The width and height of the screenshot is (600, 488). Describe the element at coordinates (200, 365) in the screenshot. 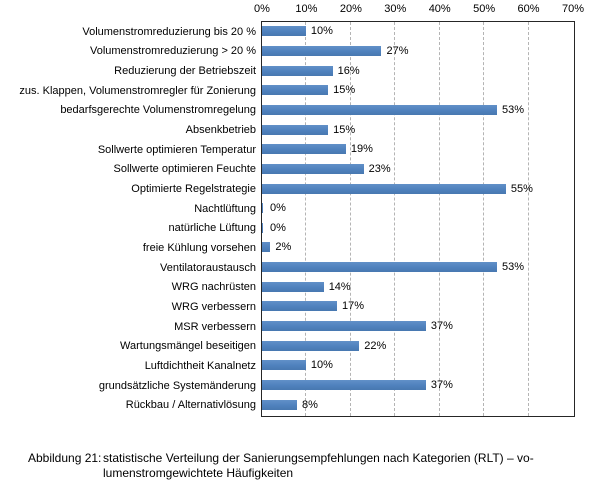

I see `category-label: Luftdichtheit Kanalnetz` at that location.